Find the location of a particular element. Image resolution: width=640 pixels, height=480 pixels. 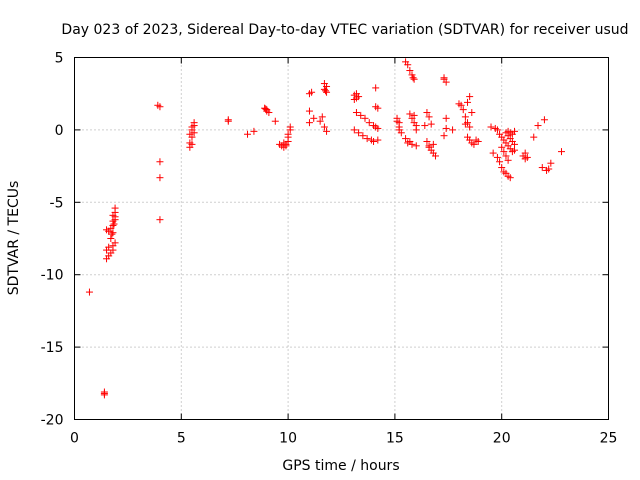

x-tick-label: 20 is located at coordinates (502, 439).